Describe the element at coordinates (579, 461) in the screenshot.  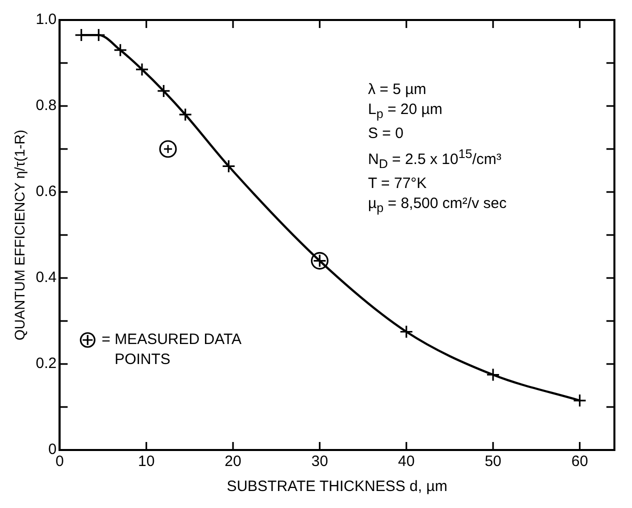
I see `x-tick-label: 60` at that location.